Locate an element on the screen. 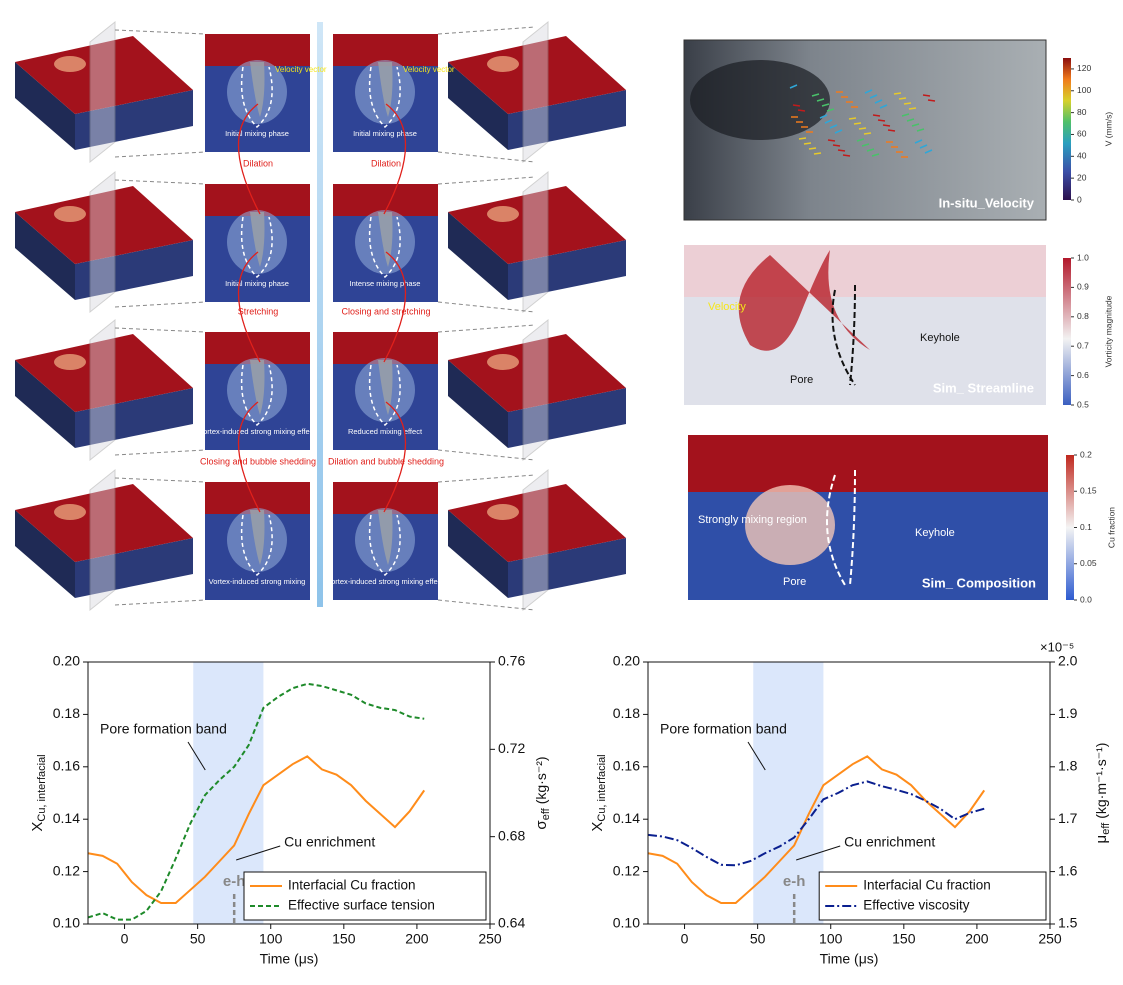  colorbar-tick-label: 0.0 is located at coordinates (1086, 599).